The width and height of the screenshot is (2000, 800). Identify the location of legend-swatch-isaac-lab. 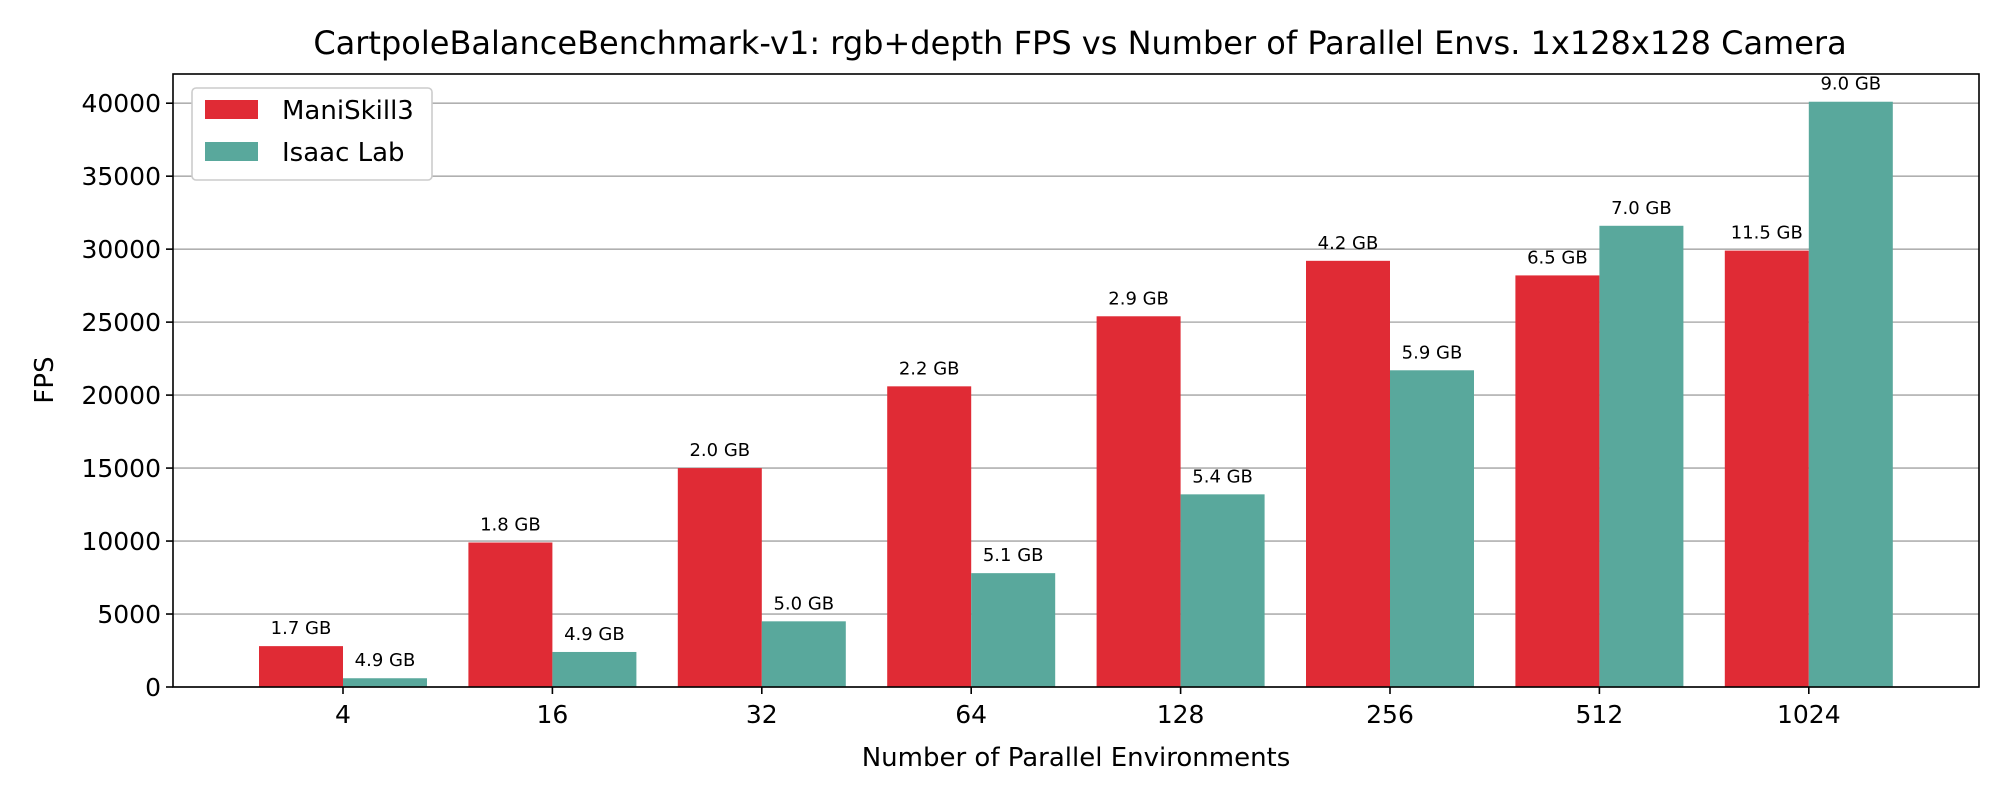
(231, 151).